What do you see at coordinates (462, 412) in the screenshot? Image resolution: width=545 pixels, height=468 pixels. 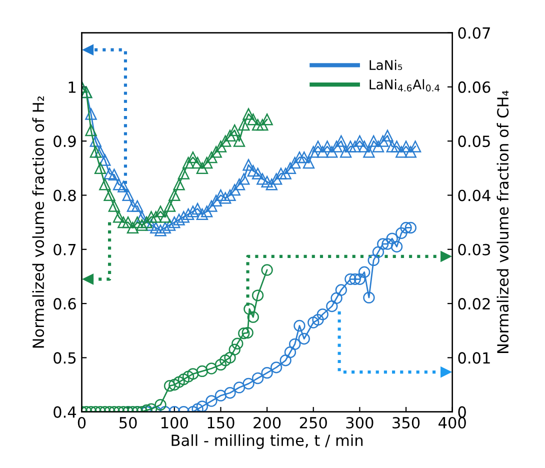 I see `y2-tick-label: 0` at bounding box center [462, 412].